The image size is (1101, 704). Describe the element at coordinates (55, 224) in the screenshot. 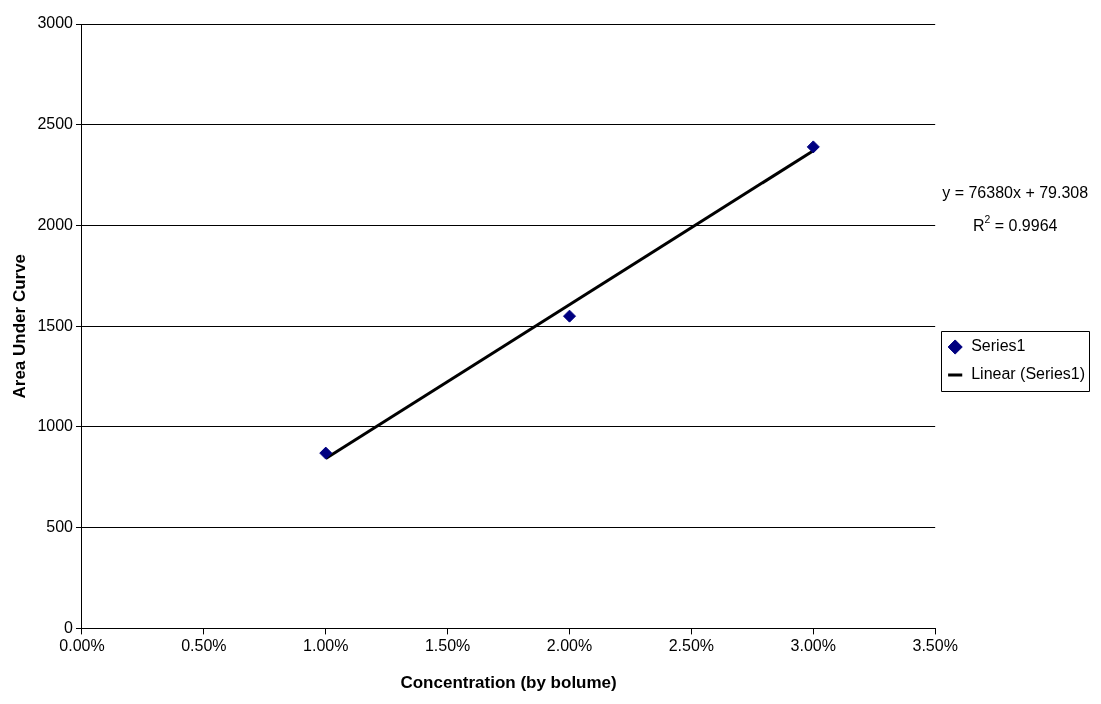

I see `y-tick-label: 2000` at that location.